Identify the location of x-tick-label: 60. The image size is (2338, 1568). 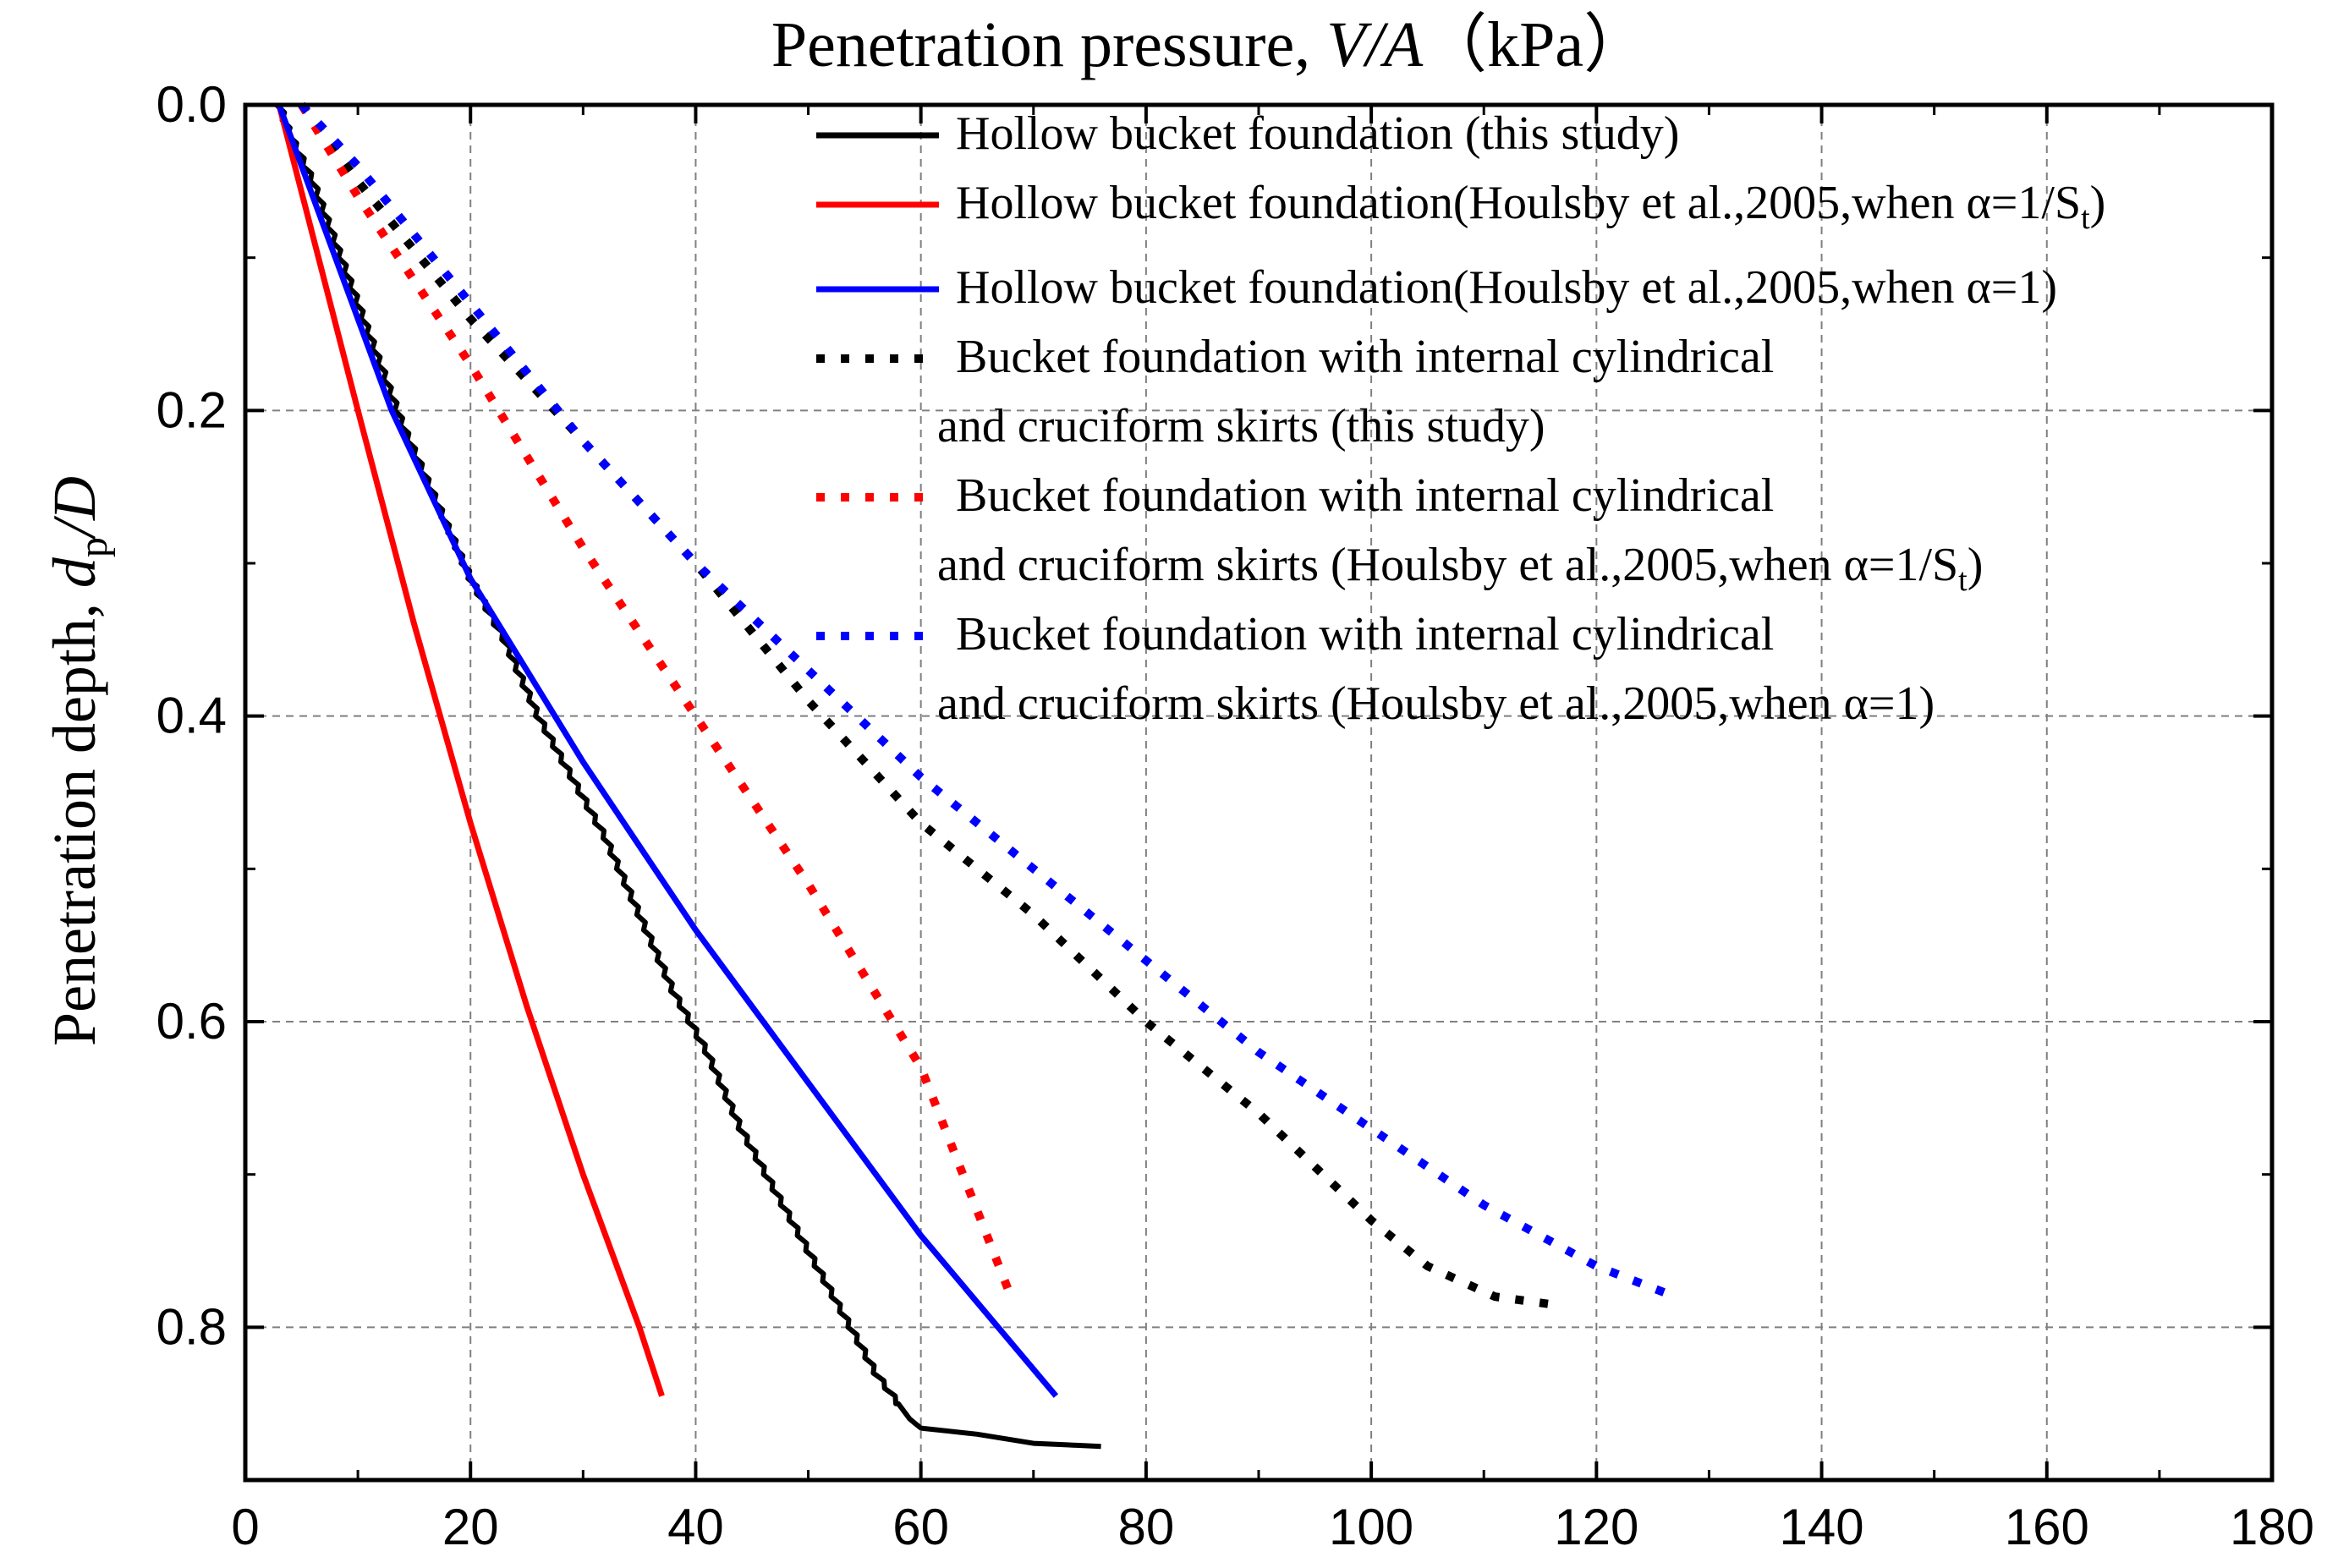
(920, 1527).